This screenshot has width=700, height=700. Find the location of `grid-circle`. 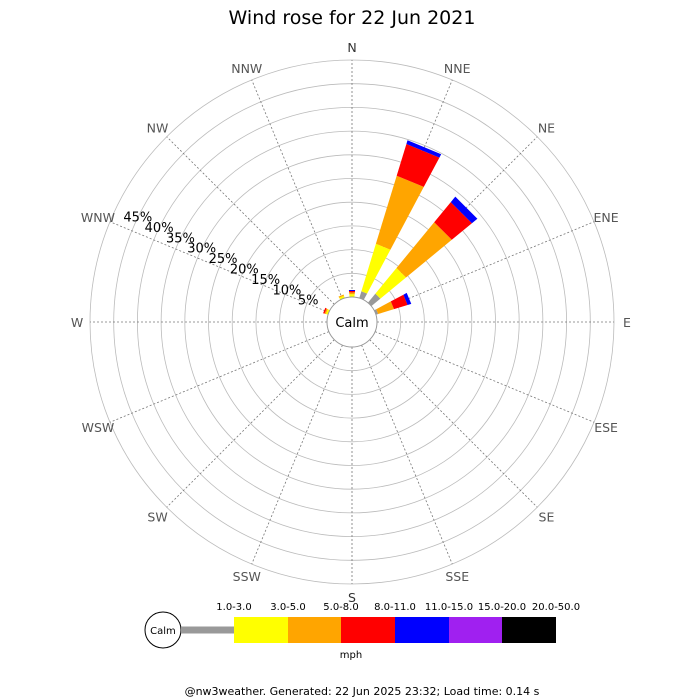

grid-circle is located at coordinates (352, 322).